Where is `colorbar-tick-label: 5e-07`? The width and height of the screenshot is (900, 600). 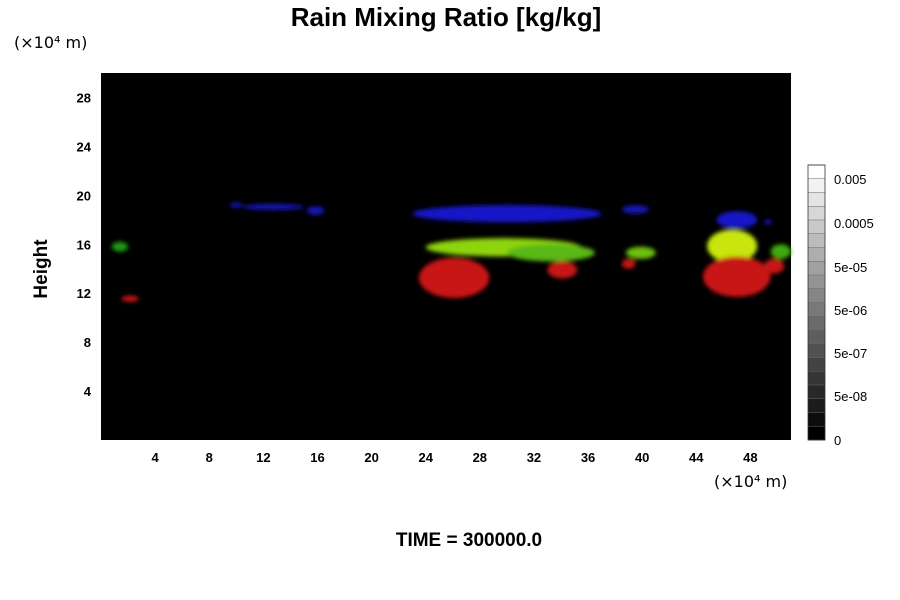 colorbar-tick-label: 5e-07 is located at coordinates (850, 353).